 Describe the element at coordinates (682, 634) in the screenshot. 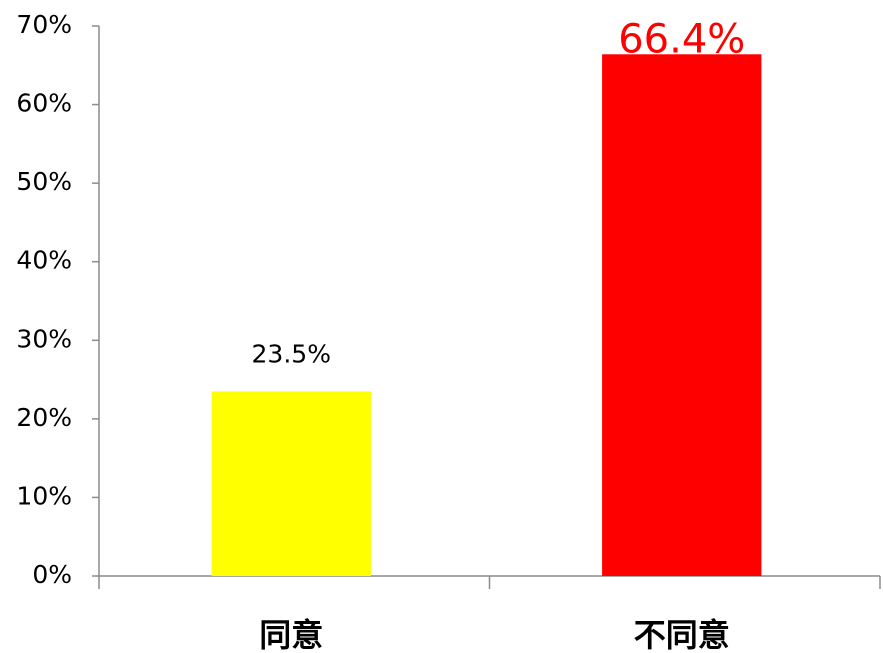

I see `x-tick-label: 不同意` at that location.